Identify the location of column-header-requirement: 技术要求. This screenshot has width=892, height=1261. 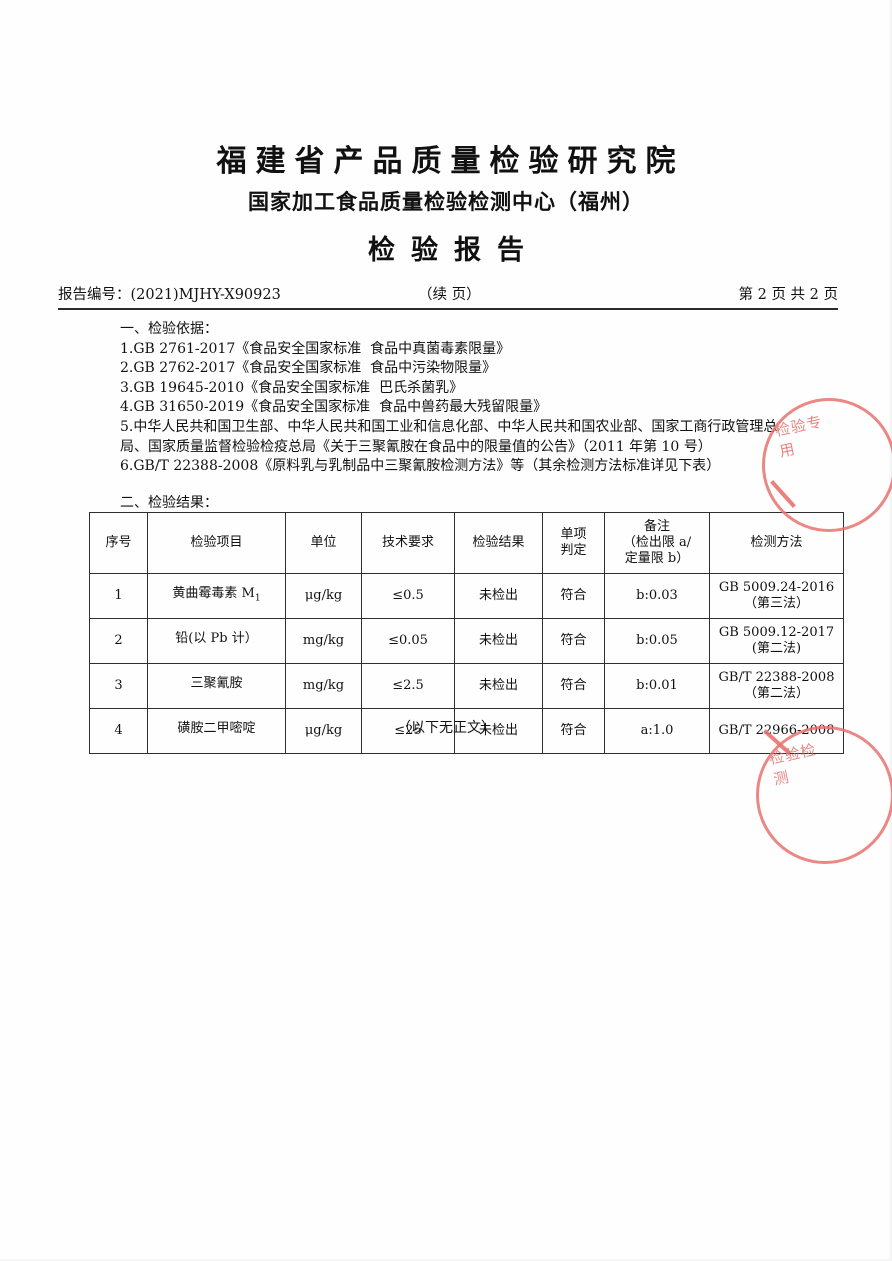
(408, 543).